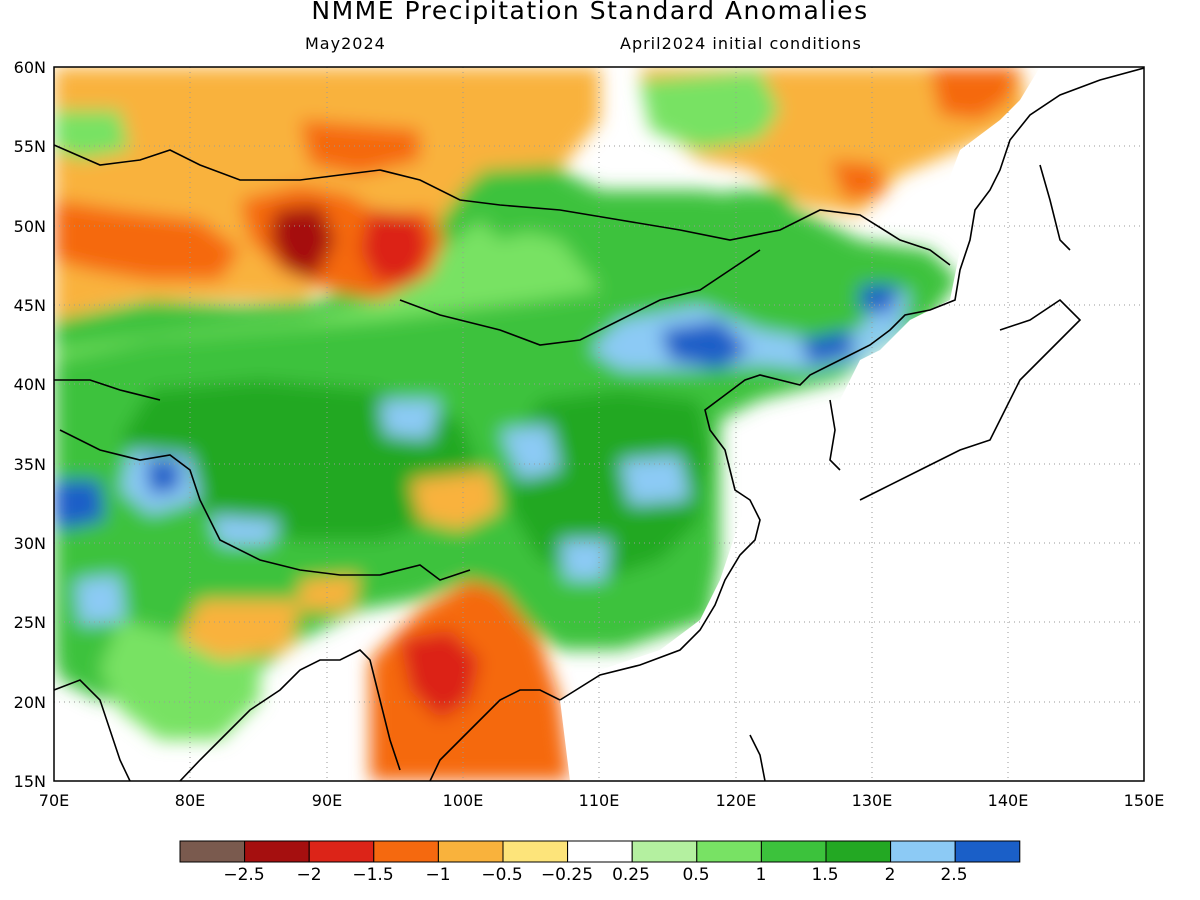 Image resolution: width=1200 pixels, height=900 pixels. What do you see at coordinates (437, 875) in the screenshot?
I see `colorbar-label: −1` at bounding box center [437, 875].